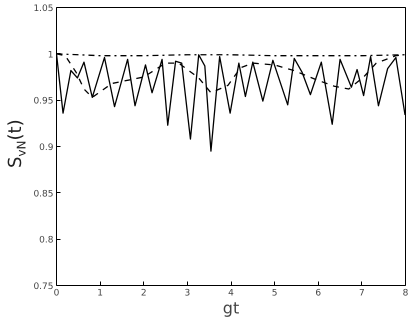 The height and width of the screenshot is (323, 415). What do you see at coordinates (46, 148) in the screenshot?
I see `y-tick-label: 0.9` at bounding box center [46, 148].